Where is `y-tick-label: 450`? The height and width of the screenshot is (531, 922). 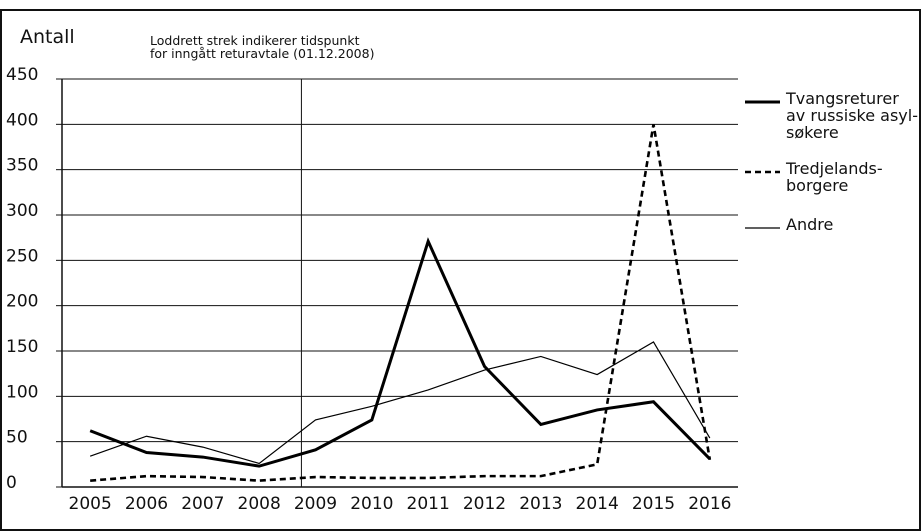 y-tick-label: 450 is located at coordinates (22, 75).